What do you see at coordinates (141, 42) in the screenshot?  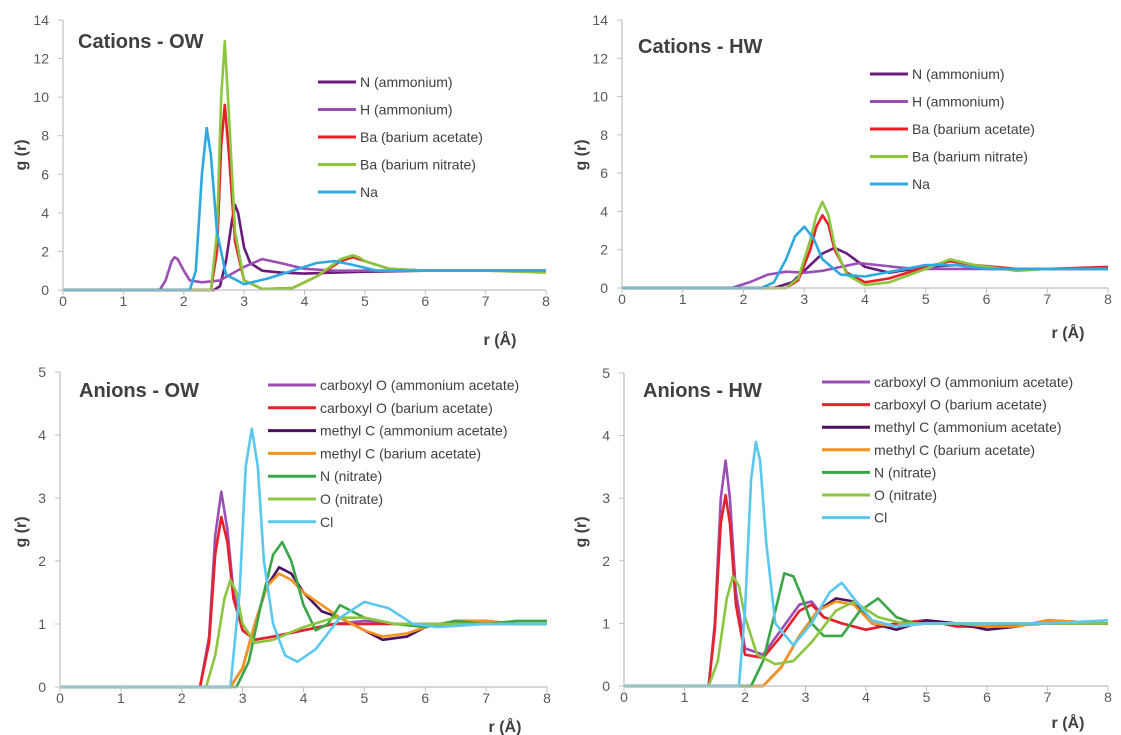 I see `chart-title: Cations - OW` at bounding box center [141, 42].